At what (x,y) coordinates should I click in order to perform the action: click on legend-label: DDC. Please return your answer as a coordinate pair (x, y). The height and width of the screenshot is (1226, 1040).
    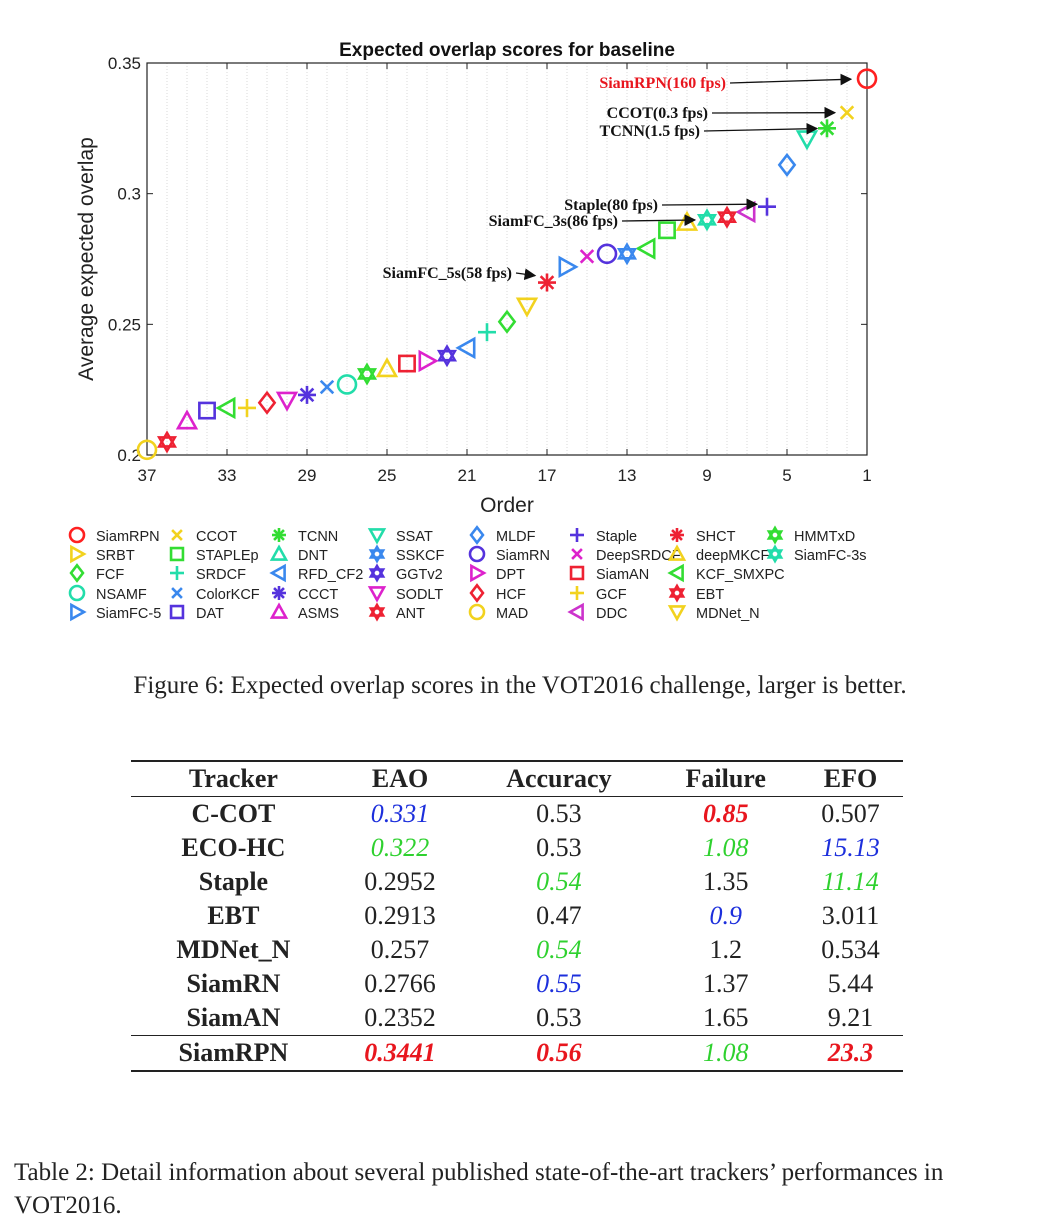
    Looking at the image, I should click on (611, 614).